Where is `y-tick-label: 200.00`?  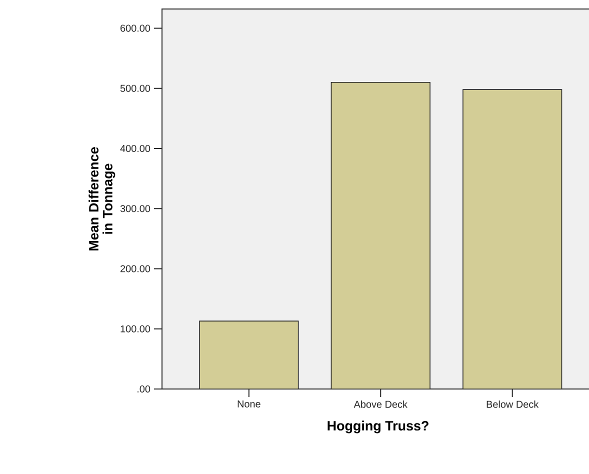 y-tick-label: 200.00 is located at coordinates (135, 268).